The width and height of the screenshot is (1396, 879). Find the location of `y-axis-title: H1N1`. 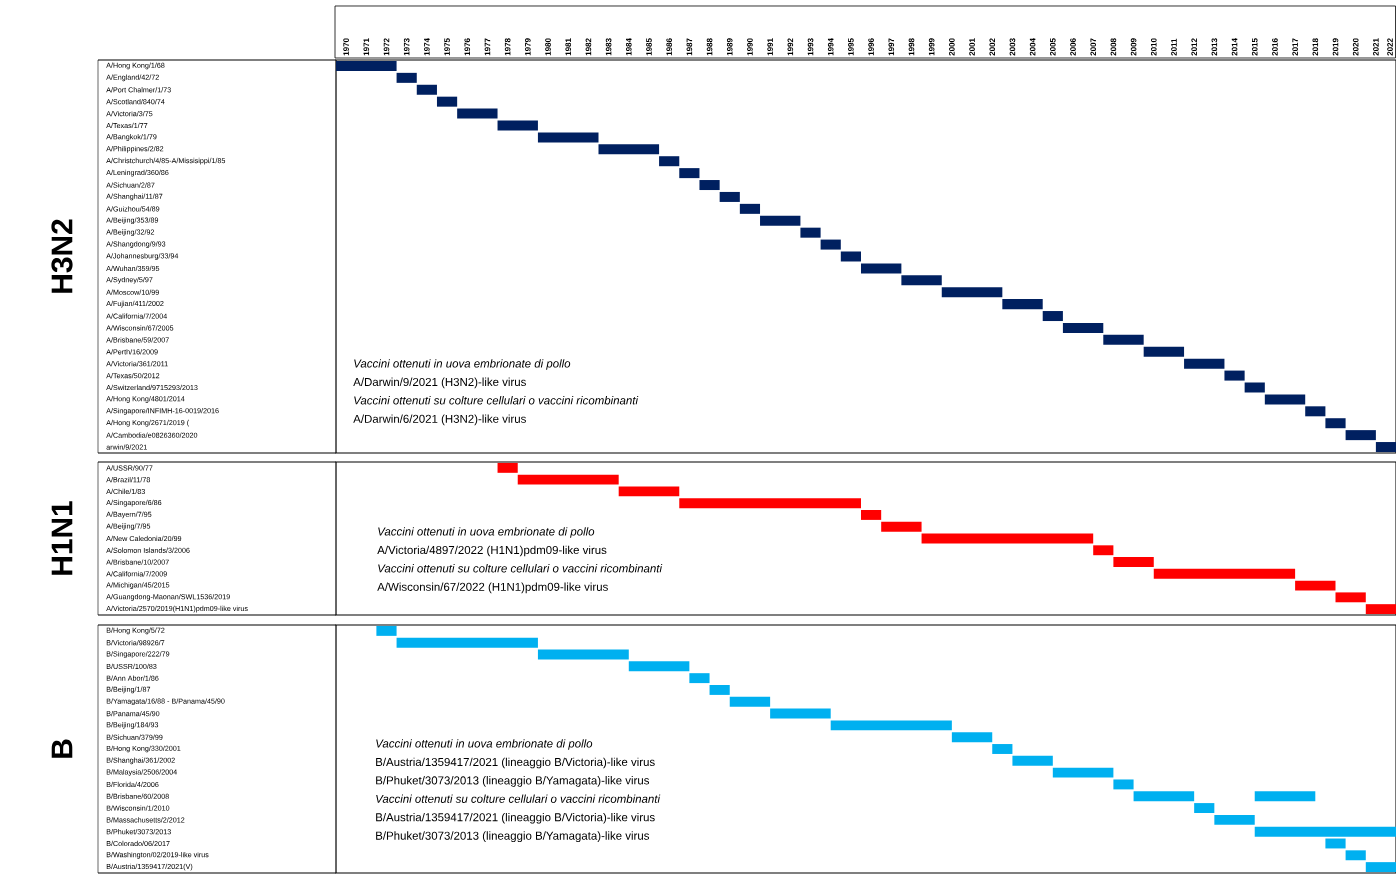

y-axis-title: H1N1 is located at coordinates (62, 538).